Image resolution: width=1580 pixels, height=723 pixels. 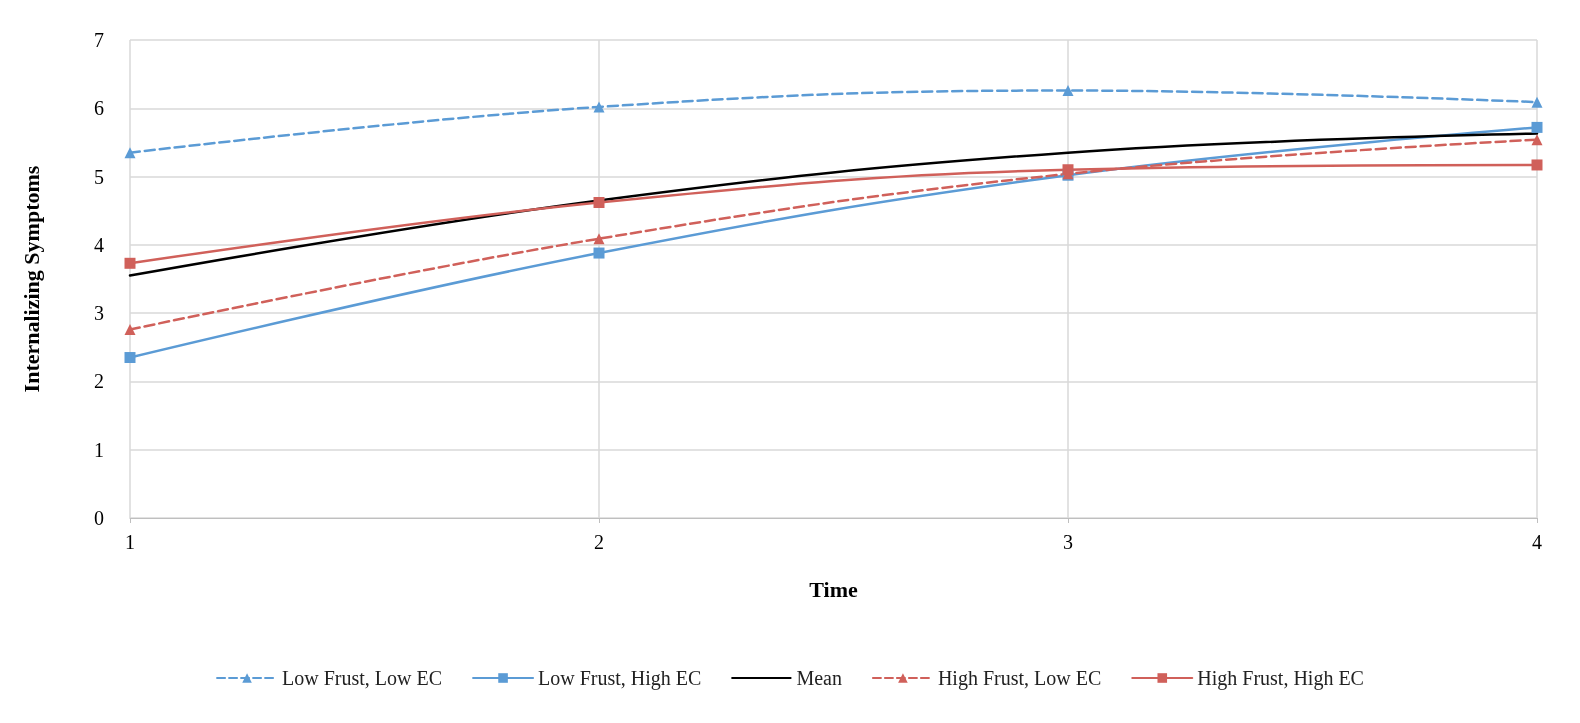 I want to click on y-tick-label: 1, so click(x=99, y=449).